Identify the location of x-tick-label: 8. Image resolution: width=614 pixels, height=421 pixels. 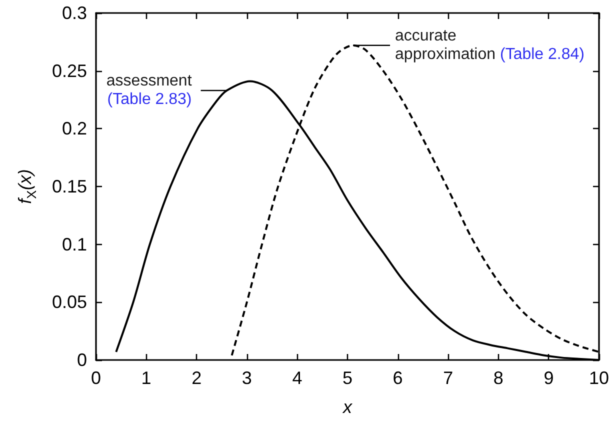
(498, 378).